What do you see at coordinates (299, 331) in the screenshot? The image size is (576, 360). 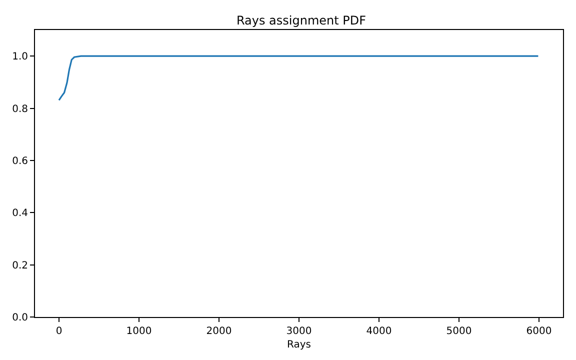 I see `x-tick-label: 3000` at bounding box center [299, 331].